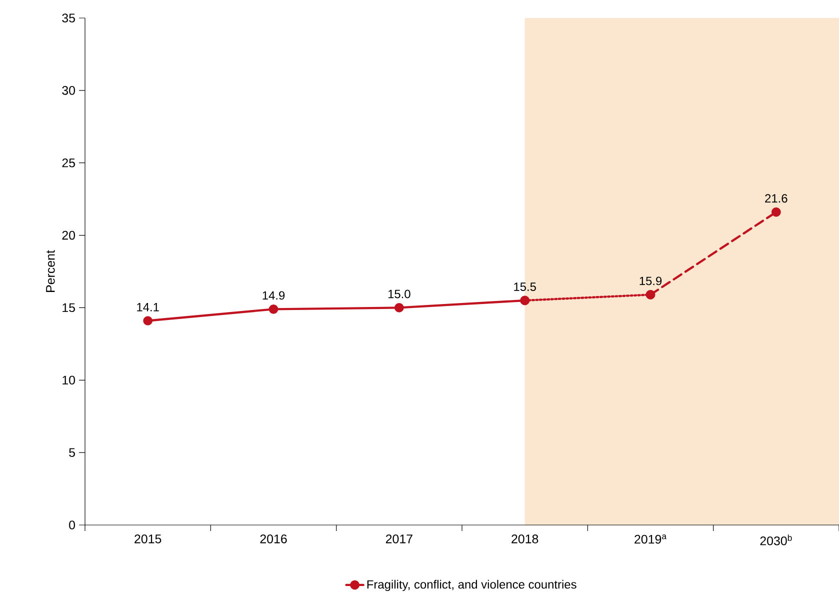  What do you see at coordinates (651, 281) in the screenshot?
I see `data-label: 15.9` at bounding box center [651, 281].